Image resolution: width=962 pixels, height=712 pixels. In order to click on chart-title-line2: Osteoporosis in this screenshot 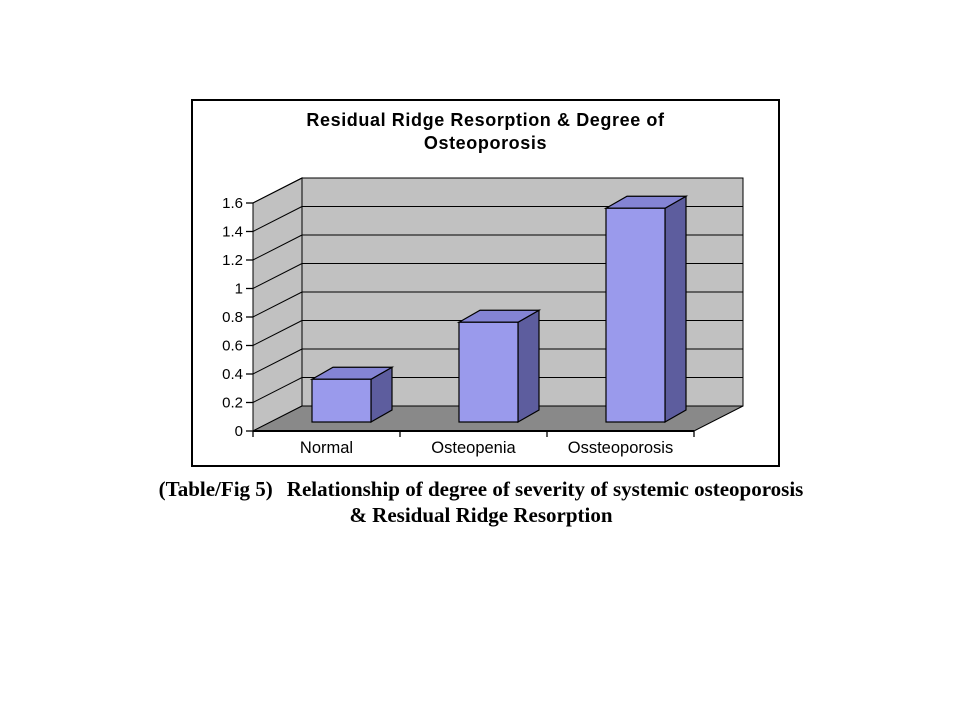, I will do `click(485, 143)`.